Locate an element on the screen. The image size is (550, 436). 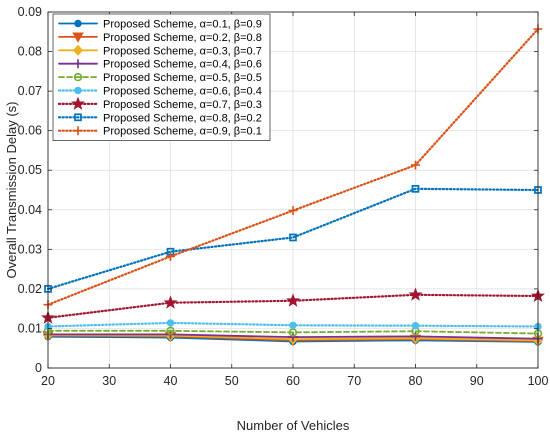
legend-entry: Proposed Scheme, α=0.4, β=0.6 is located at coordinates (160, 65).